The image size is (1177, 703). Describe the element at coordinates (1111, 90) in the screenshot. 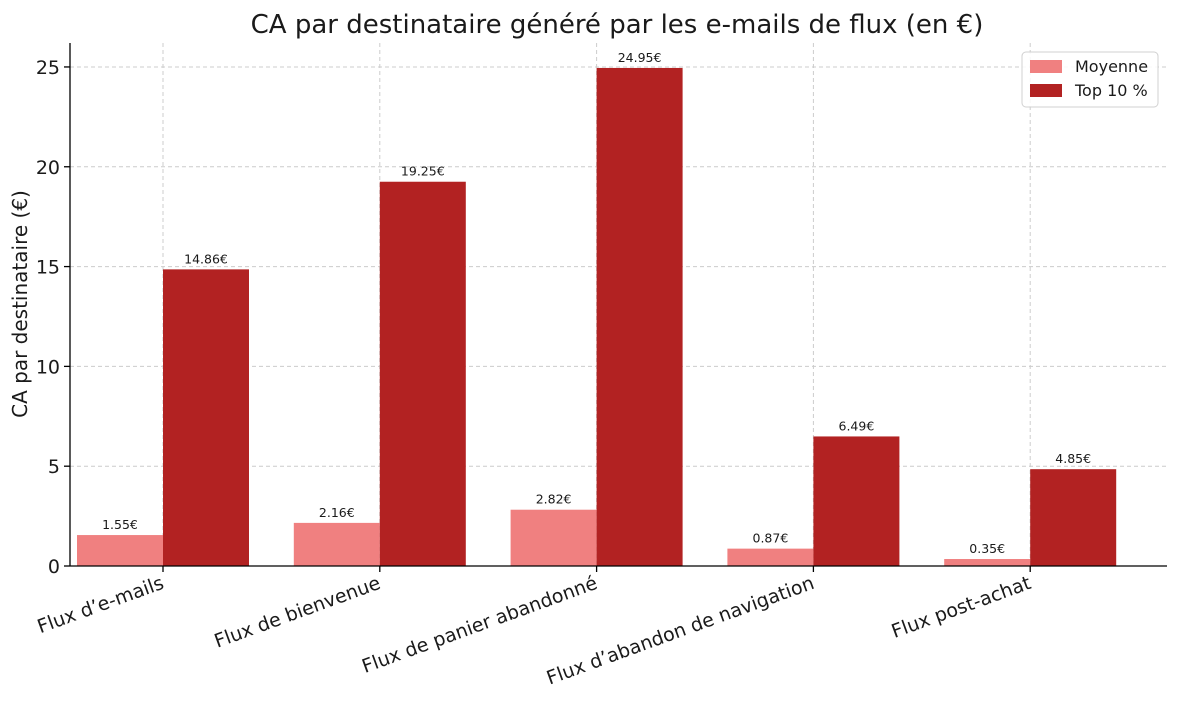

I see `legend-label-1: Top 10 %` at that location.